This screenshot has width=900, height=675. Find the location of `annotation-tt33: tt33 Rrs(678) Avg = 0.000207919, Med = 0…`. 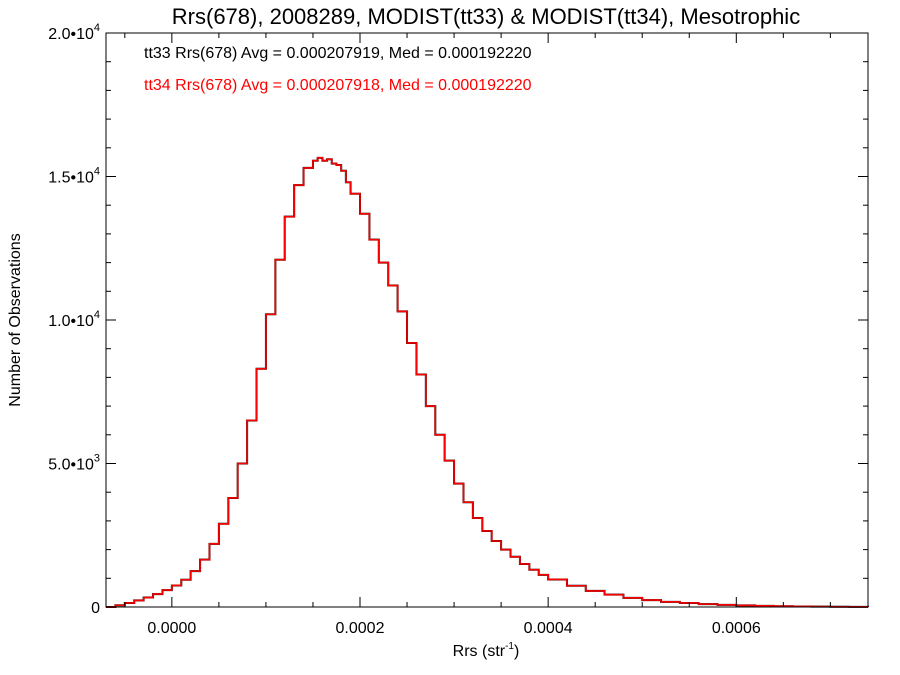

annotation-tt33: tt33 Rrs(678) Avg = 0.000207919, Med = 0… is located at coordinates (338, 53).